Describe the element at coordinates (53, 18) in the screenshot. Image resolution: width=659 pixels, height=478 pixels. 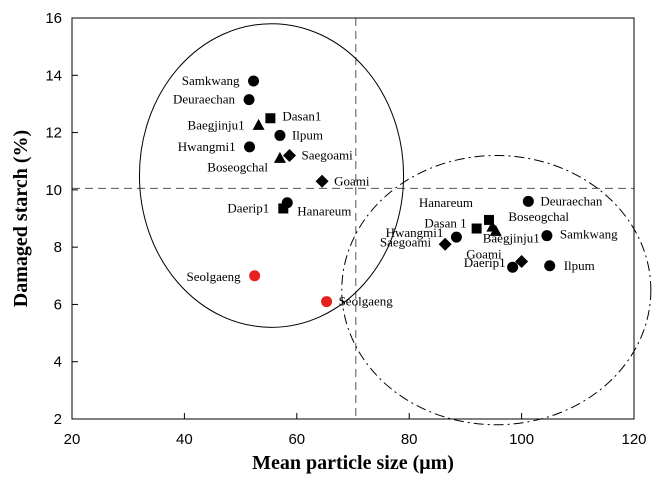
I see `y-tick-label: 16` at that location.